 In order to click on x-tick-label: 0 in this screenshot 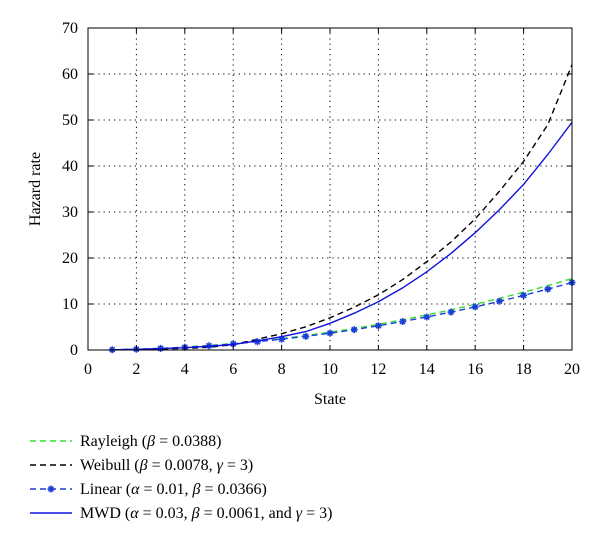, I will do `click(88, 369)`.